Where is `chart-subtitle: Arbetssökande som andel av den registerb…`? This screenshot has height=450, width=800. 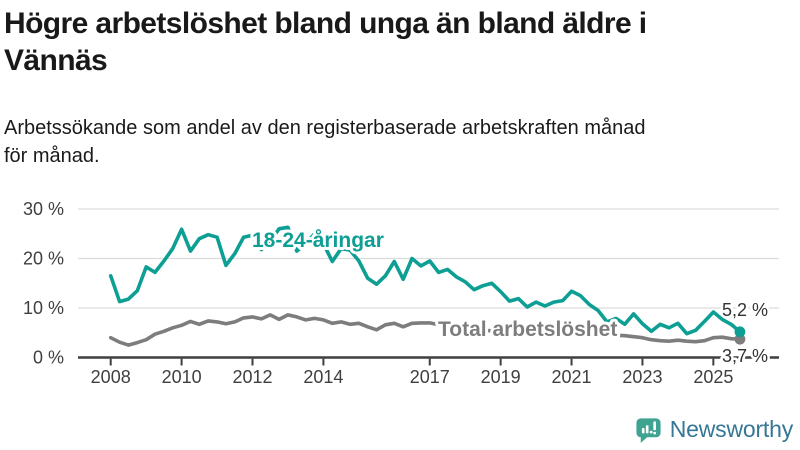 chart-subtitle: Arbetssökande som andel av den registerb… is located at coordinates (400, 142).